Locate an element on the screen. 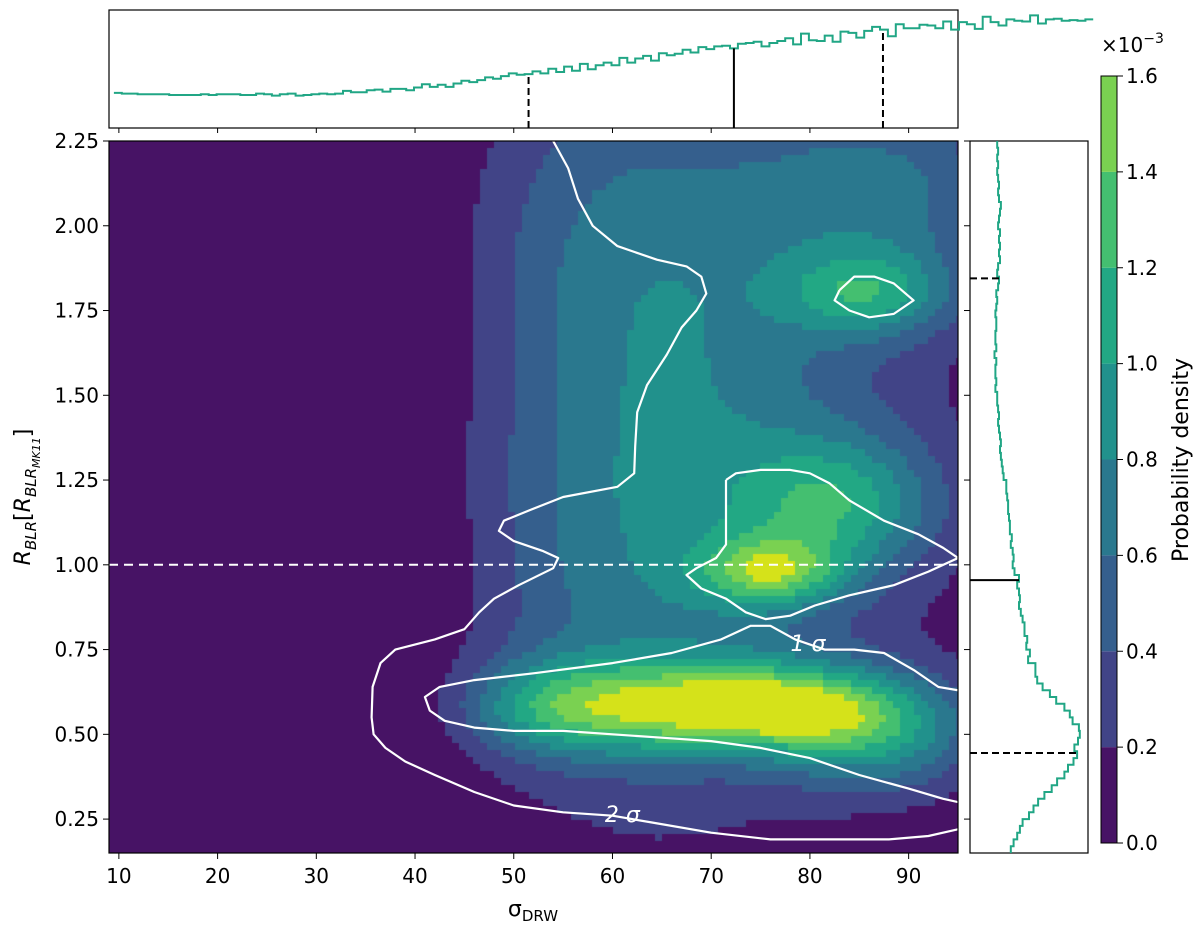 Image resolution: width=1200 pixels, height=929 pixels. x-tick-label: 80 is located at coordinates (809, 876).